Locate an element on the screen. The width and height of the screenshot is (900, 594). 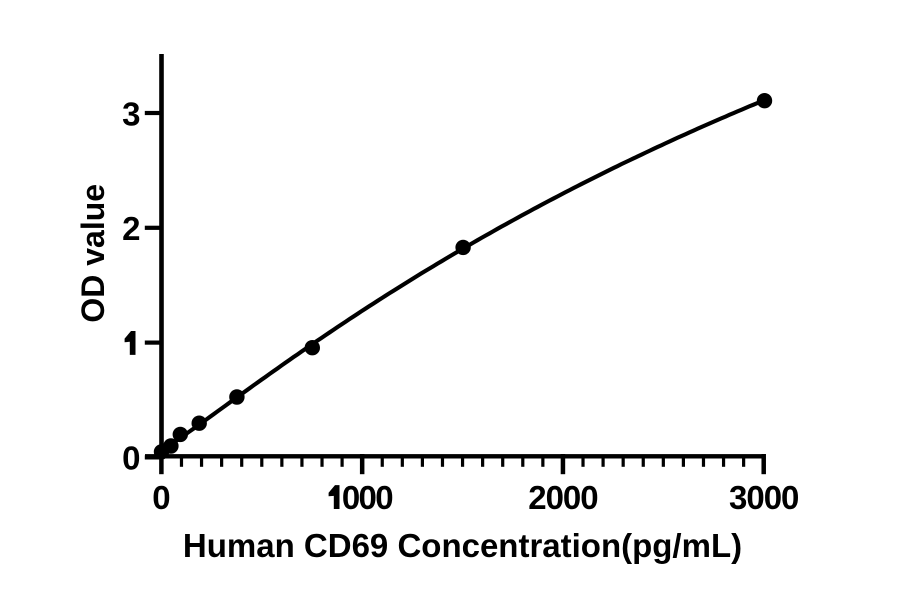
svg-text: OD value is located at coordinates (93, 253).